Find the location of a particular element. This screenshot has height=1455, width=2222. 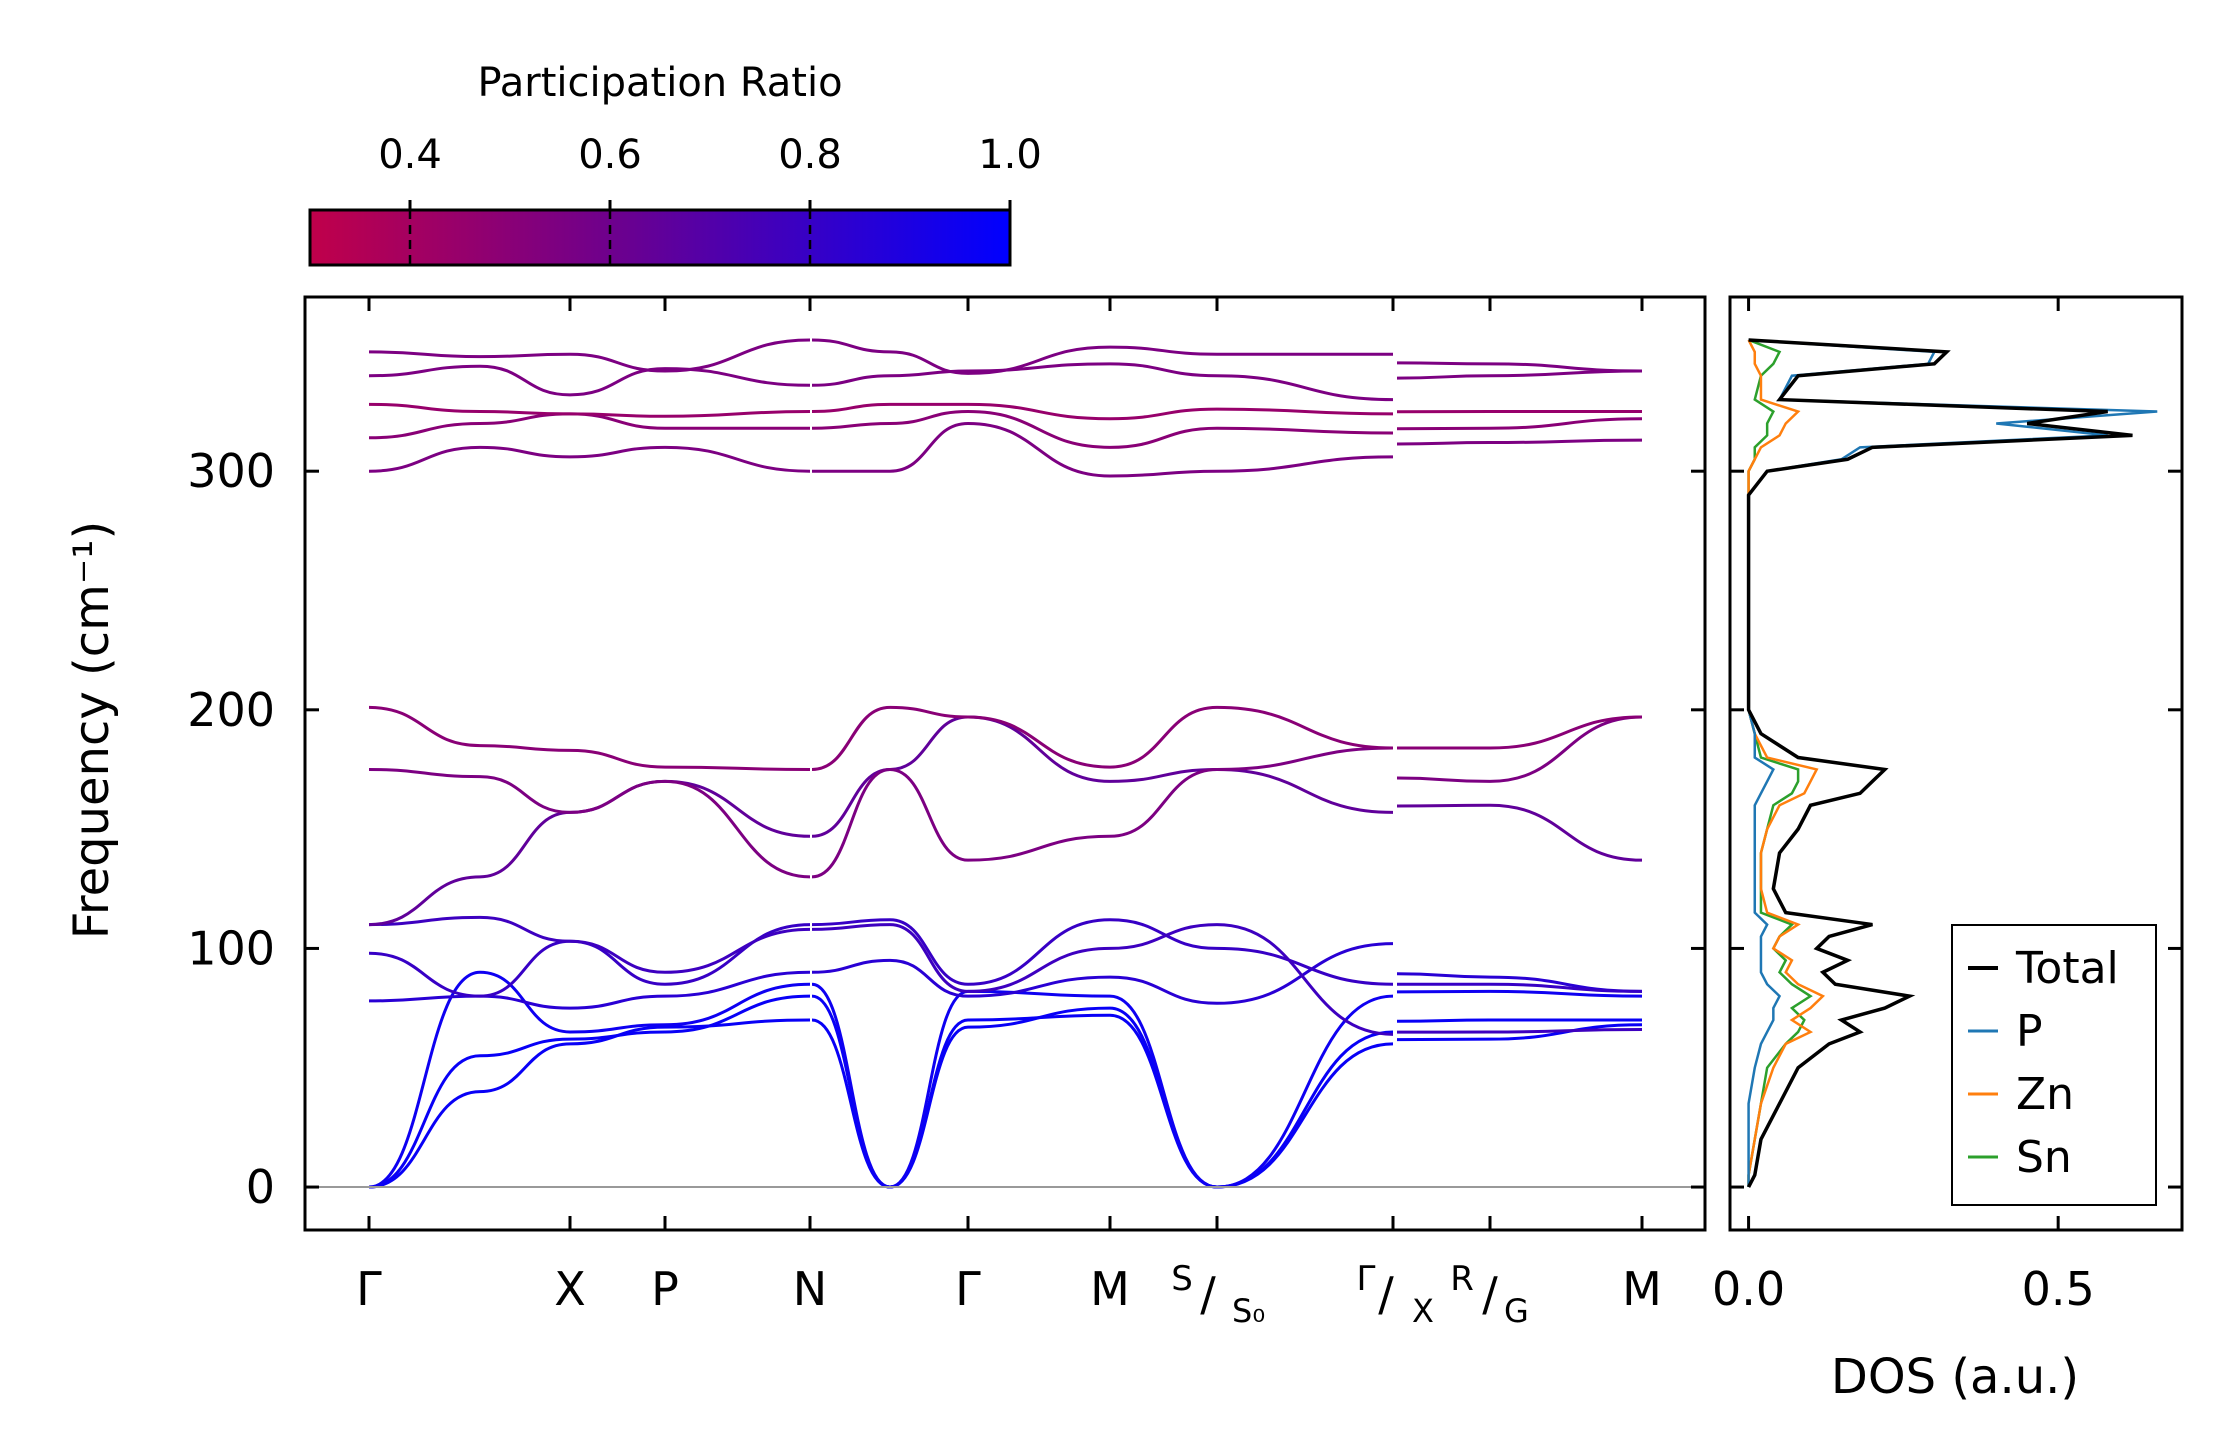

x-tick-label-0: Γ is located at coordinates (369, 1289).